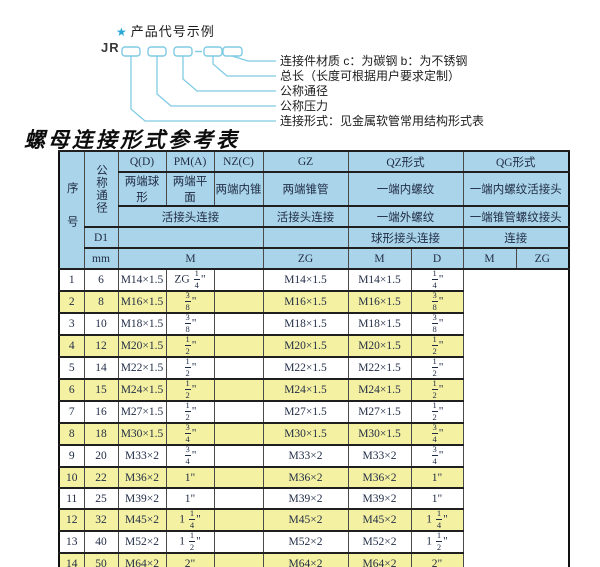 The height and width of the screenshot is (567, 600). Describe the element at coordinates (379, 542) in the screenshot. I see `cell-qg-m: M52×2` at that location.